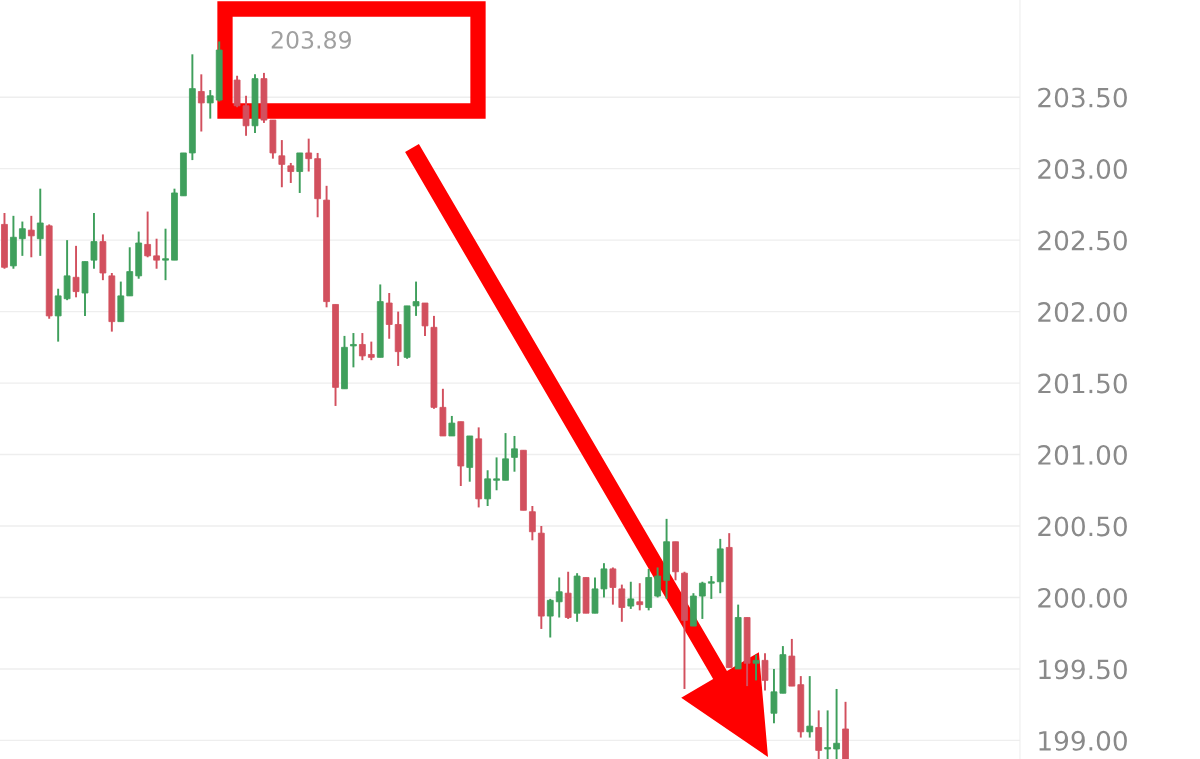 Image resolution: width=1200 pixels, height=759 pixels. What do you see at coordinates (1082, 312) in the screenshot?
I see `y-tick-label: 202.00` at bounding box center [1082, 312].